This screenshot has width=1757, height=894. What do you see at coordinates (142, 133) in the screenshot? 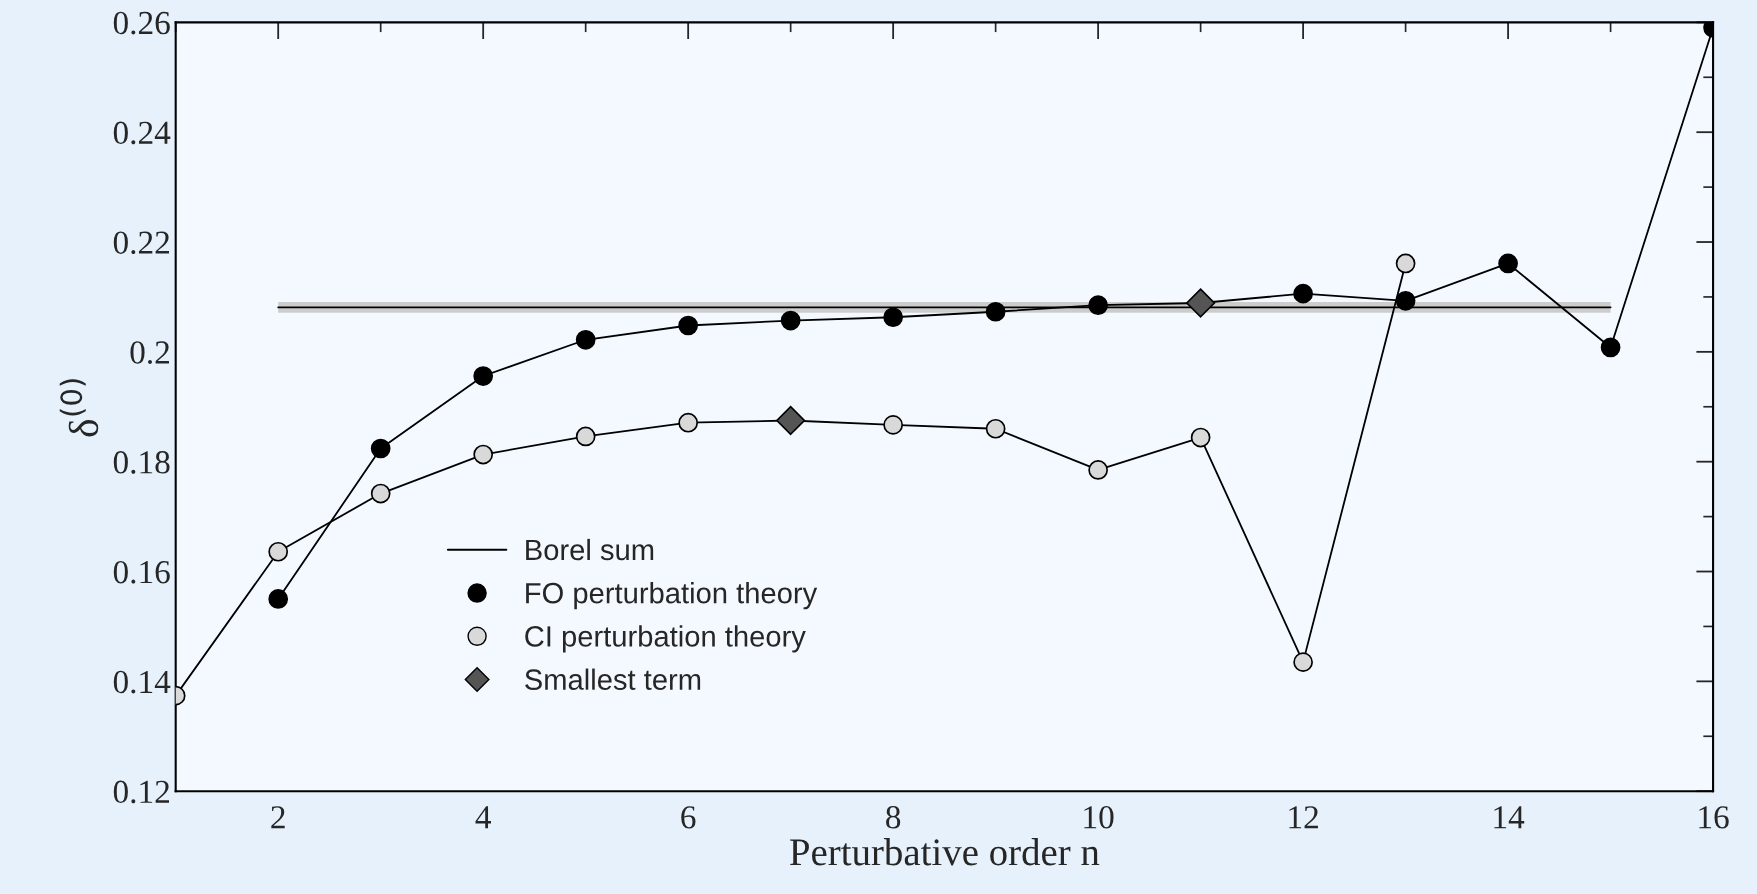
I see `y-tick-label: 0.24` at bounding box center [142, 133].